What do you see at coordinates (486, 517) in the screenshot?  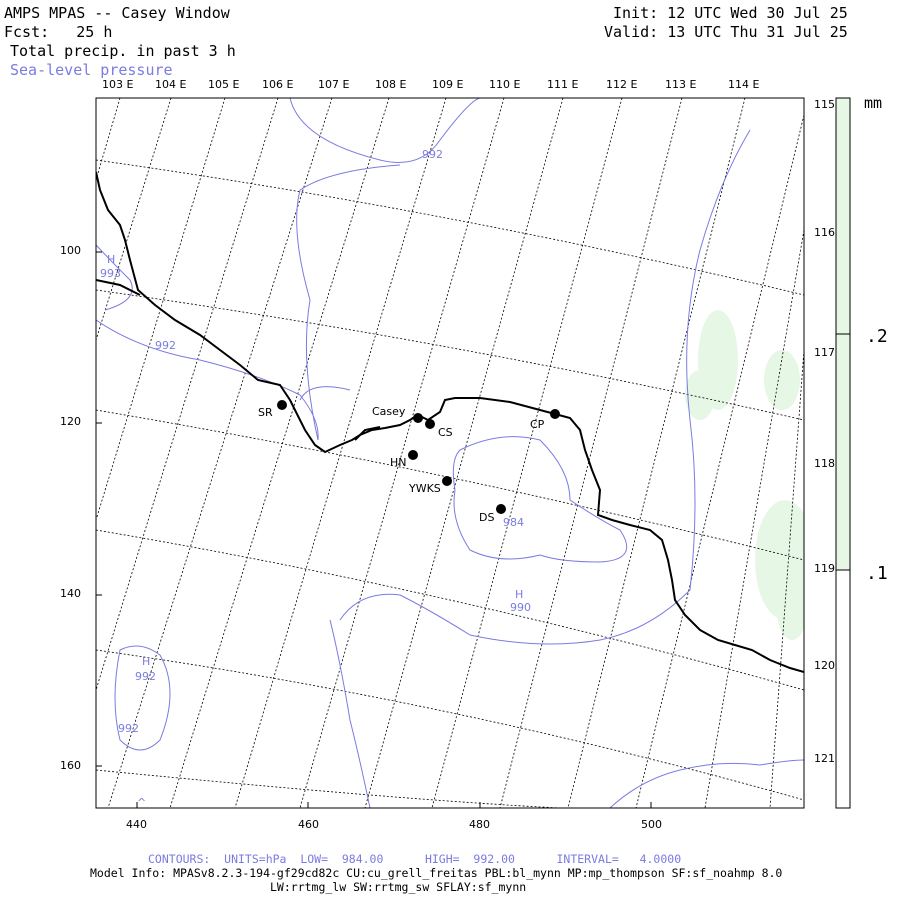 I see `station-label: DS` at bounding box center [486, 517].